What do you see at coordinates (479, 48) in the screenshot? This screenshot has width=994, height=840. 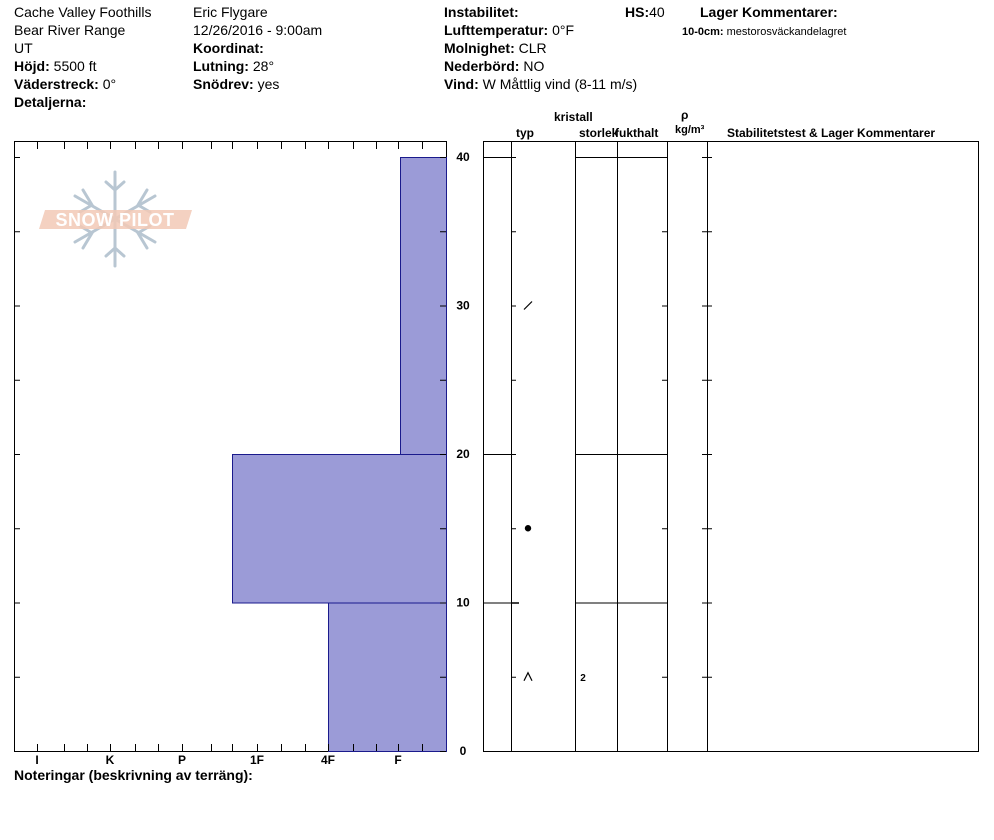 I see `cloud-label: Molnighet:` at bounding box center [479, 48].